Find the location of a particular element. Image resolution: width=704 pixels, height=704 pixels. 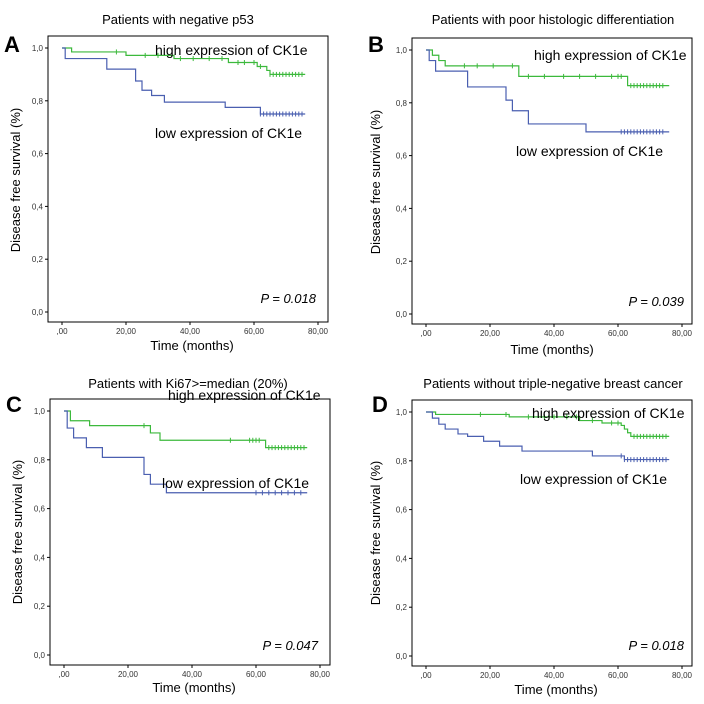

panel-title: Patients with Ki67>=median (20%) is located at coordinates (187, 383).